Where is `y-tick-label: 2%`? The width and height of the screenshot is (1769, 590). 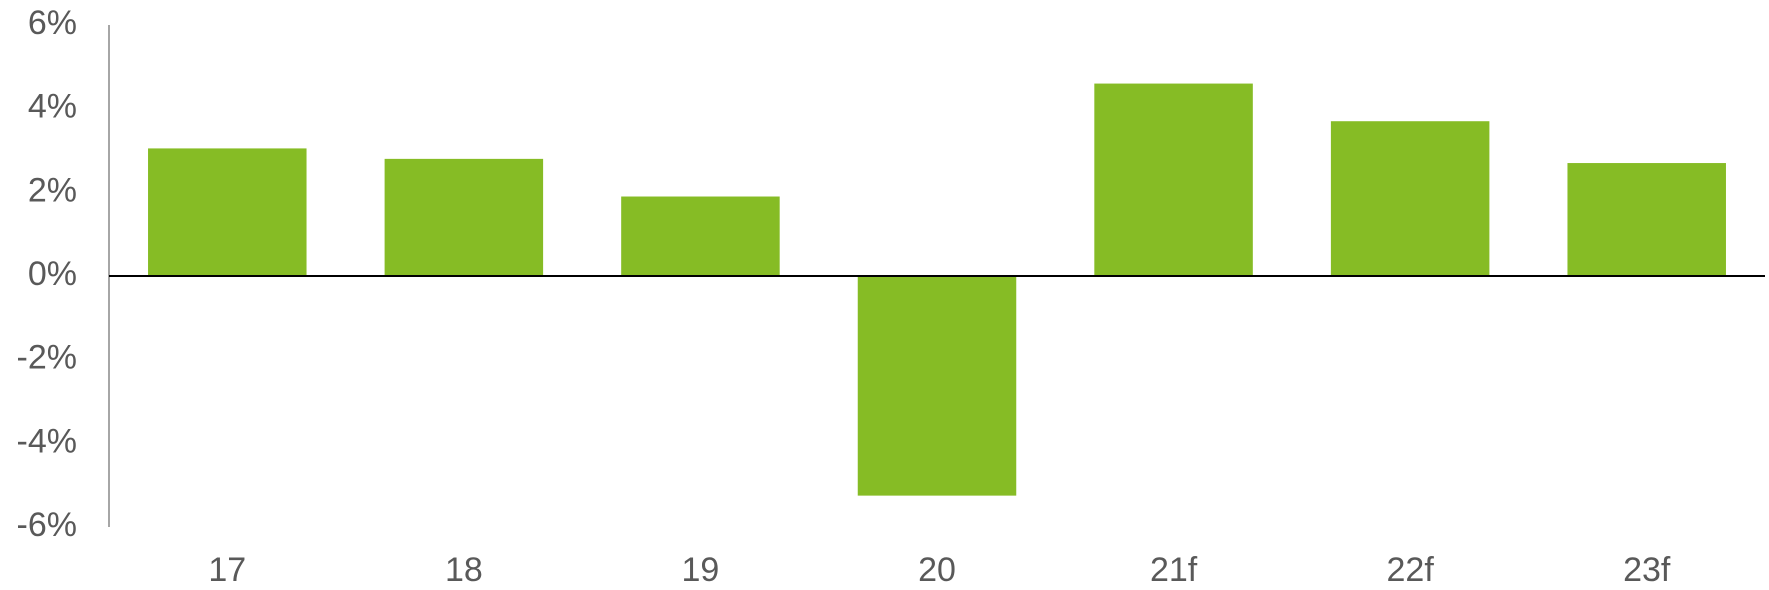
y-tick-label: 2% is located at coordinates (52, 190).